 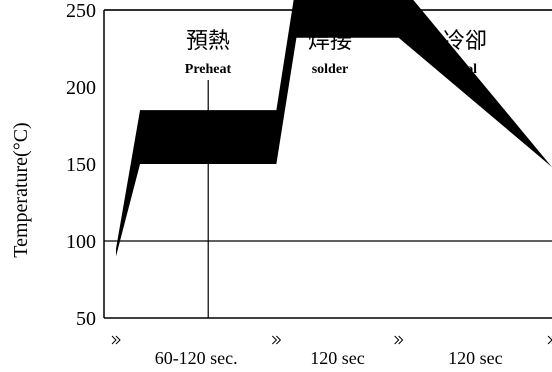 I want to click on phase-duration-0: 60-120 sec., so click(x=196, y=358).